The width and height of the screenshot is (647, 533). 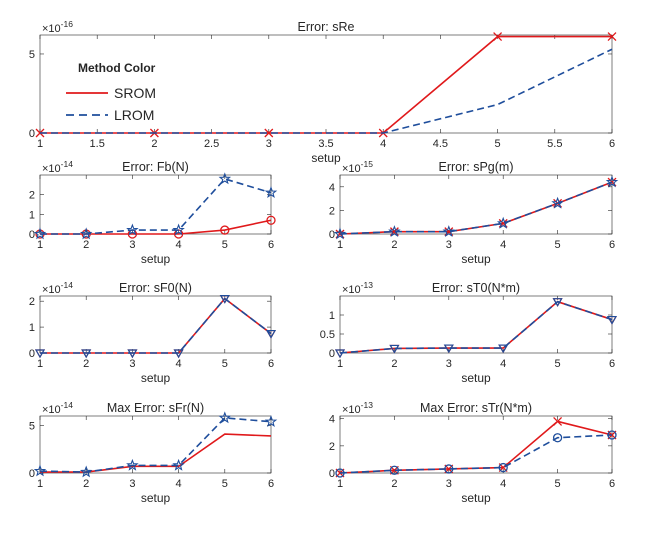 I want to click on legend-title: Method Color, so click(x=117, y=68).